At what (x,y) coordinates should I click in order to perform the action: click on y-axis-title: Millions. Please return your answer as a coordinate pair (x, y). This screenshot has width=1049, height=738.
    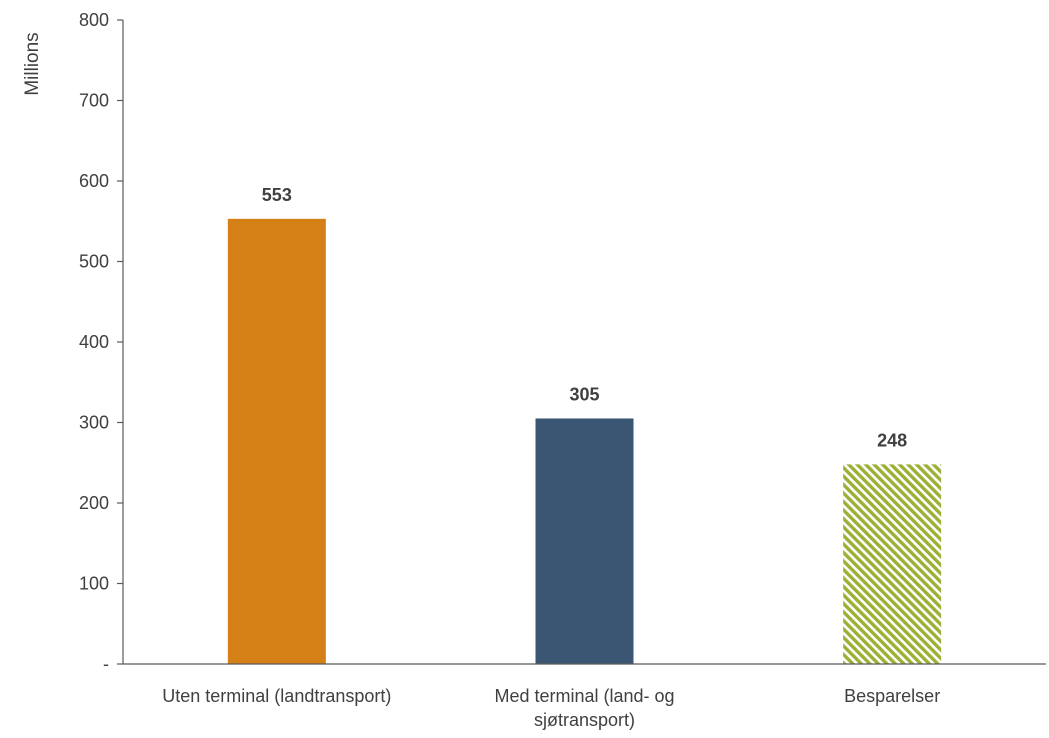
    Looking at the image, I should click on (32, 63).